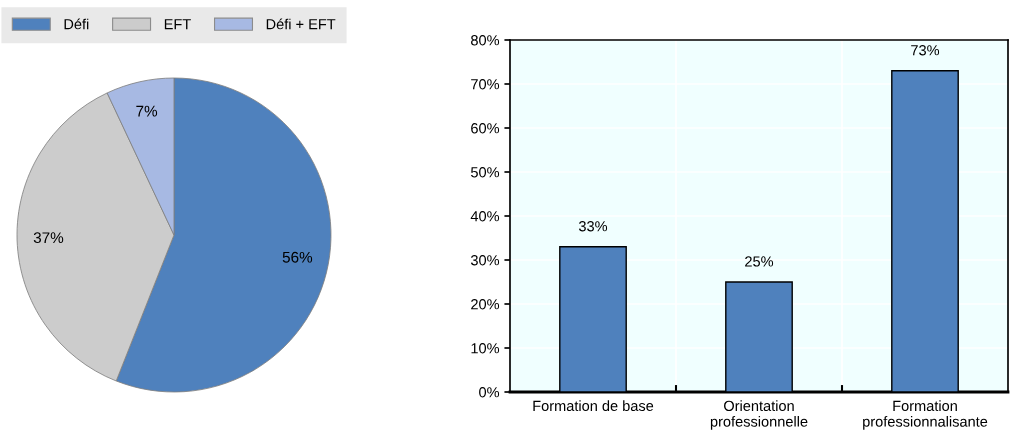 This screenshot has width=1010, height=439. I want to click on legend-label: Défi, so click(76, 24).